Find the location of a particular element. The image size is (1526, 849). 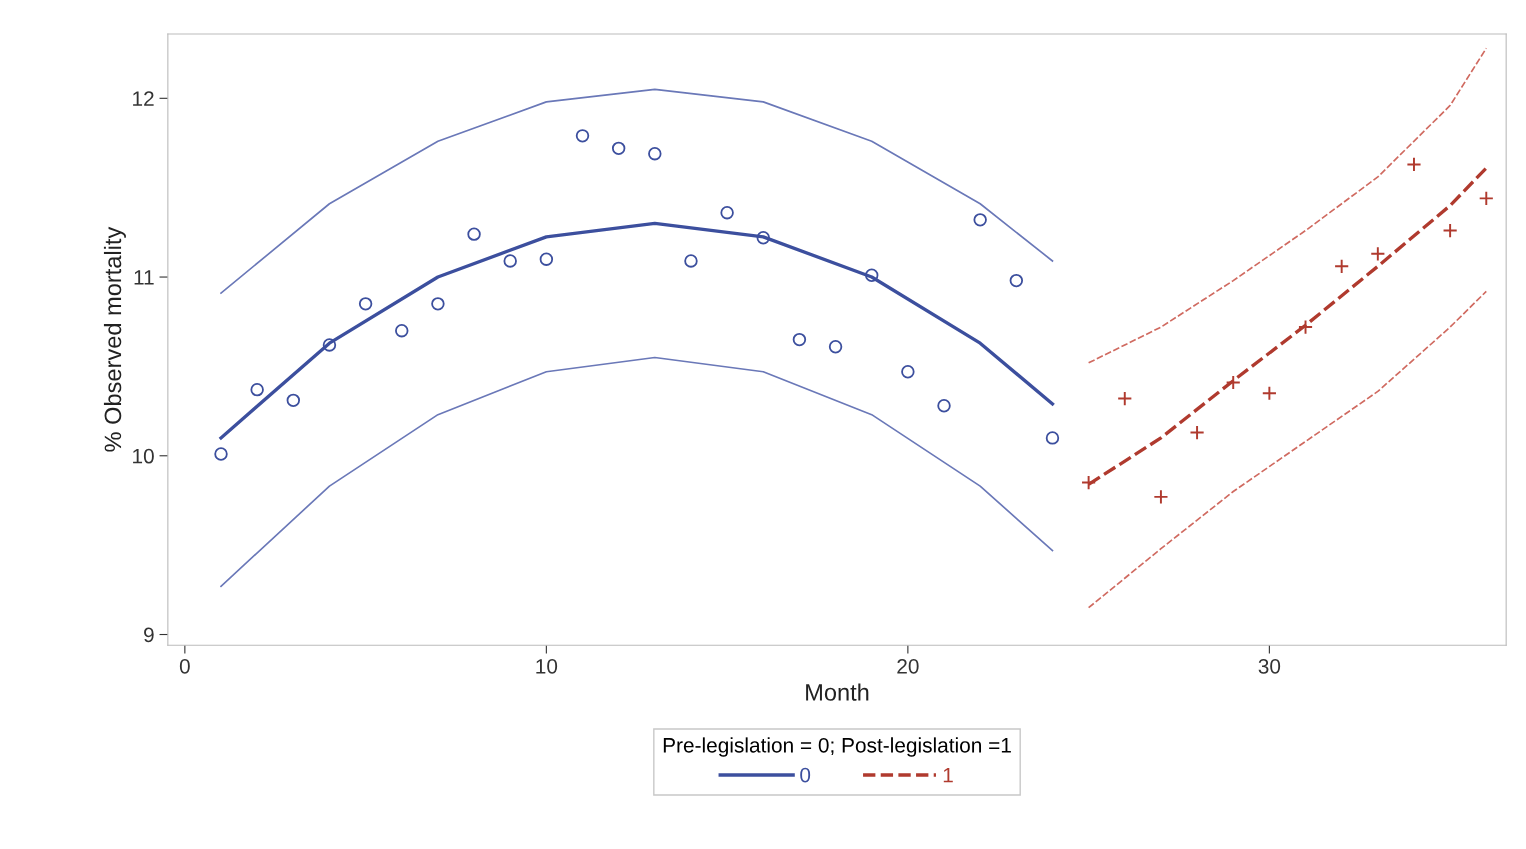

legend-label: 0 is located at coordinates (805, 775).